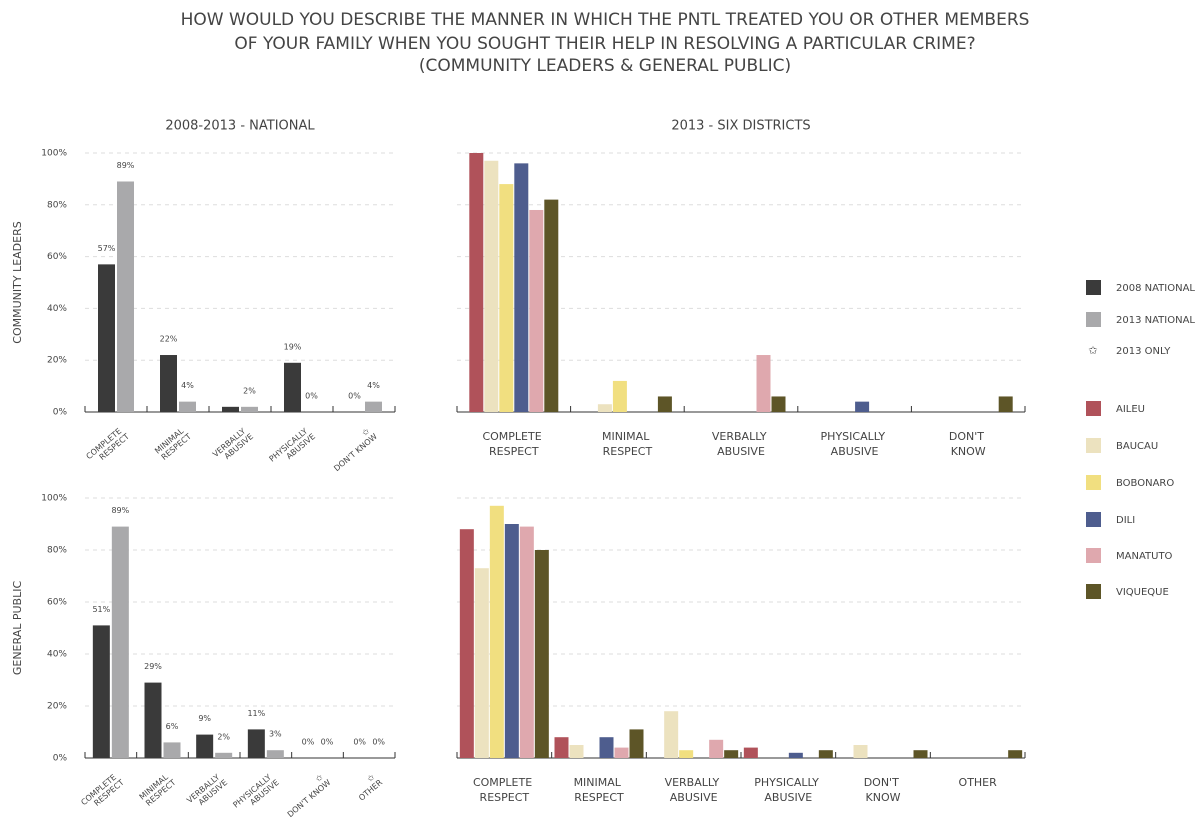  I want to click on y-axis-label: COMMUNITY LEADERS, so click(17, 282).